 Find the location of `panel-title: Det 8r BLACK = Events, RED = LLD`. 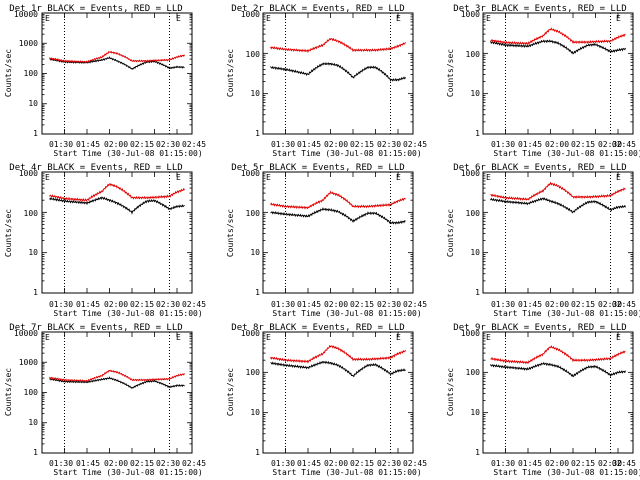

panel-title: Det 8r BLACK = Events, RED = LLD is located at coordinates (317, 328).